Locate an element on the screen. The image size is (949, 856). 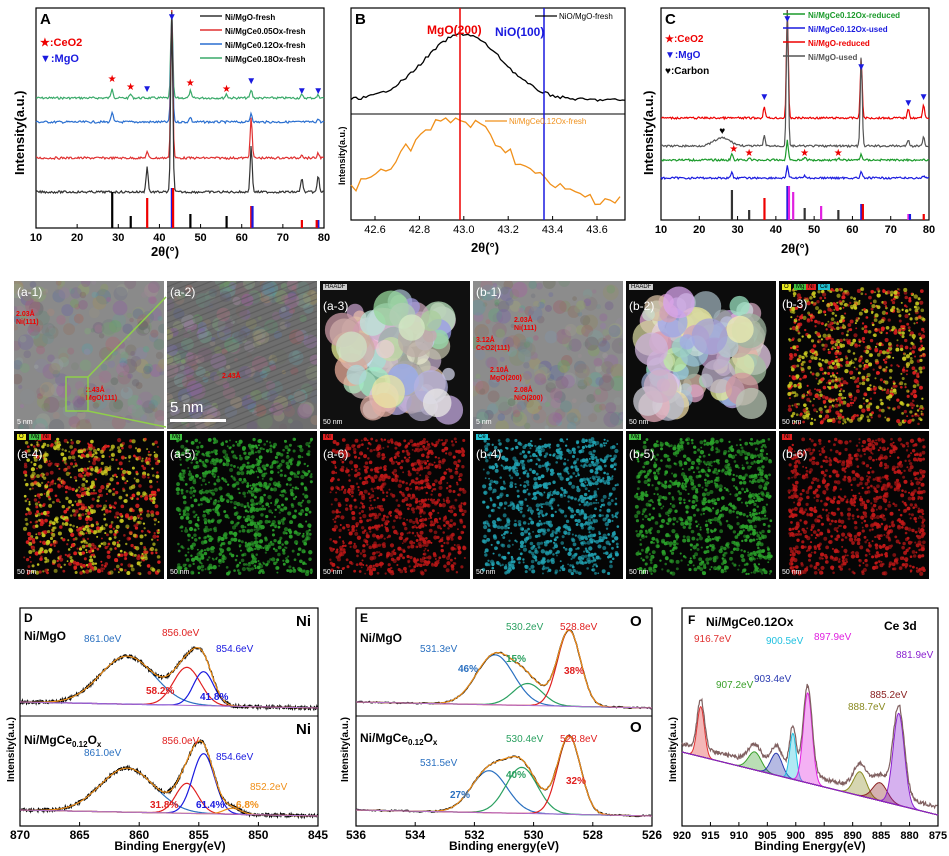
e-bot-p3: 528.8eV is located at coordinates (579, 739).